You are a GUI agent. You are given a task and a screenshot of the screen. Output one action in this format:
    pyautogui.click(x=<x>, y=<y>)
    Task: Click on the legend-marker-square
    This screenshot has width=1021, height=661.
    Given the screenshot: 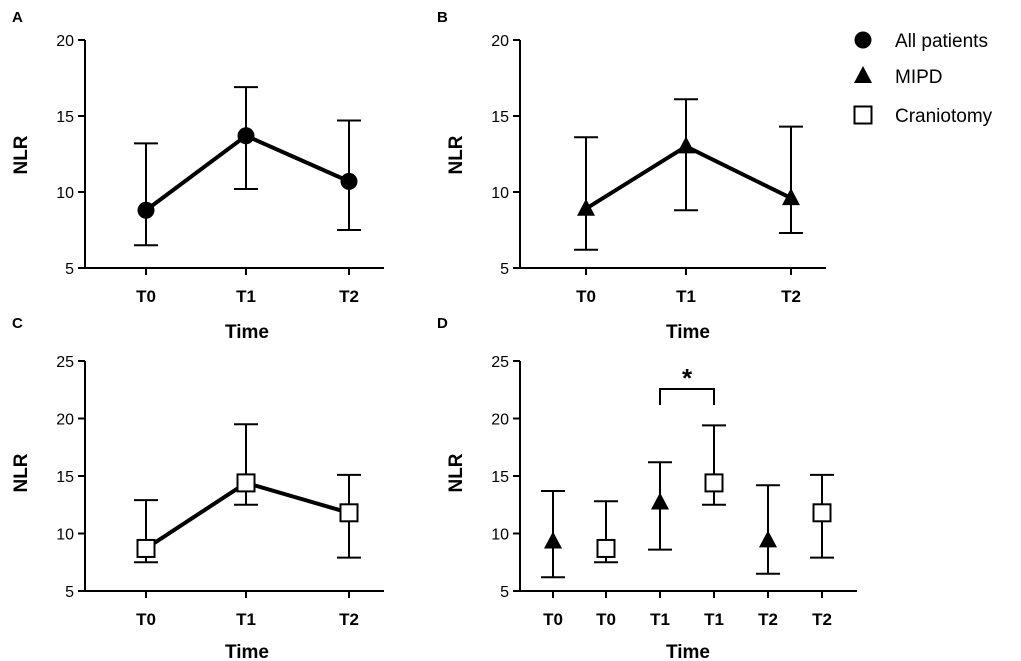 What is the action you would take?
    pyautogui.click(x=863, y=115)
    